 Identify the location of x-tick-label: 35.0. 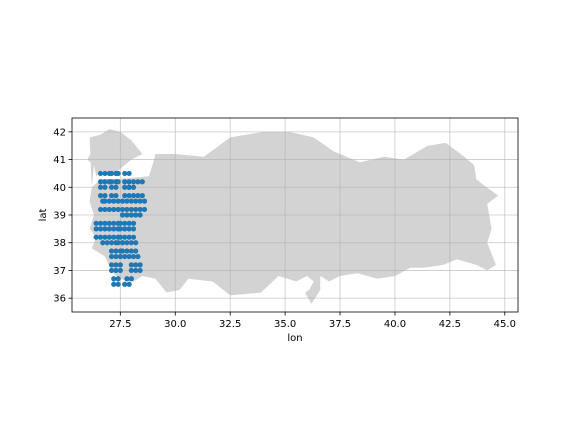
(285, 324).